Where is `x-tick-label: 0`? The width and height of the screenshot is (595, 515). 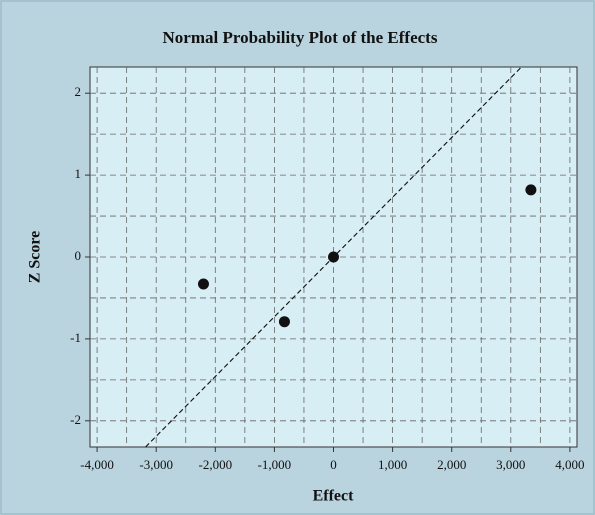 x-tick-label: 0 is located at coordinates (333, 464).